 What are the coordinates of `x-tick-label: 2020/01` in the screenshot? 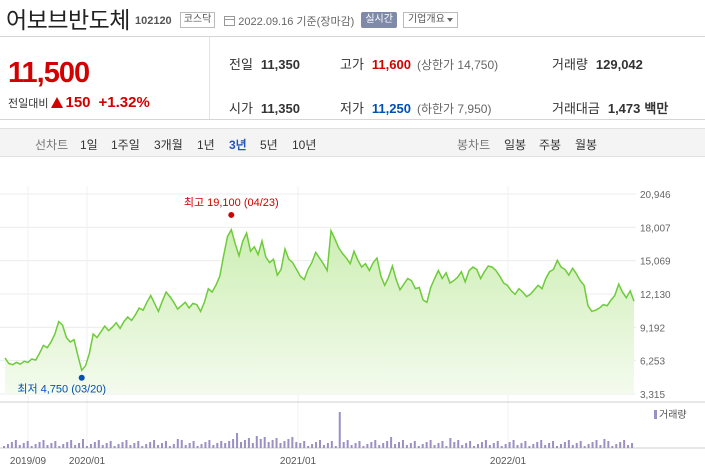 It's located at (87, 461).